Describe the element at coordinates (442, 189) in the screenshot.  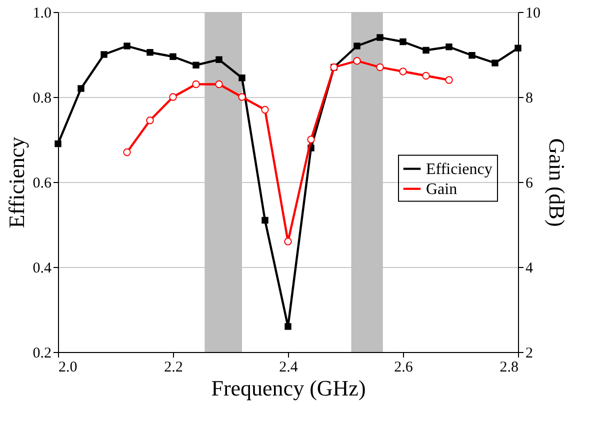
I see `legend-label: Gain` at that location.